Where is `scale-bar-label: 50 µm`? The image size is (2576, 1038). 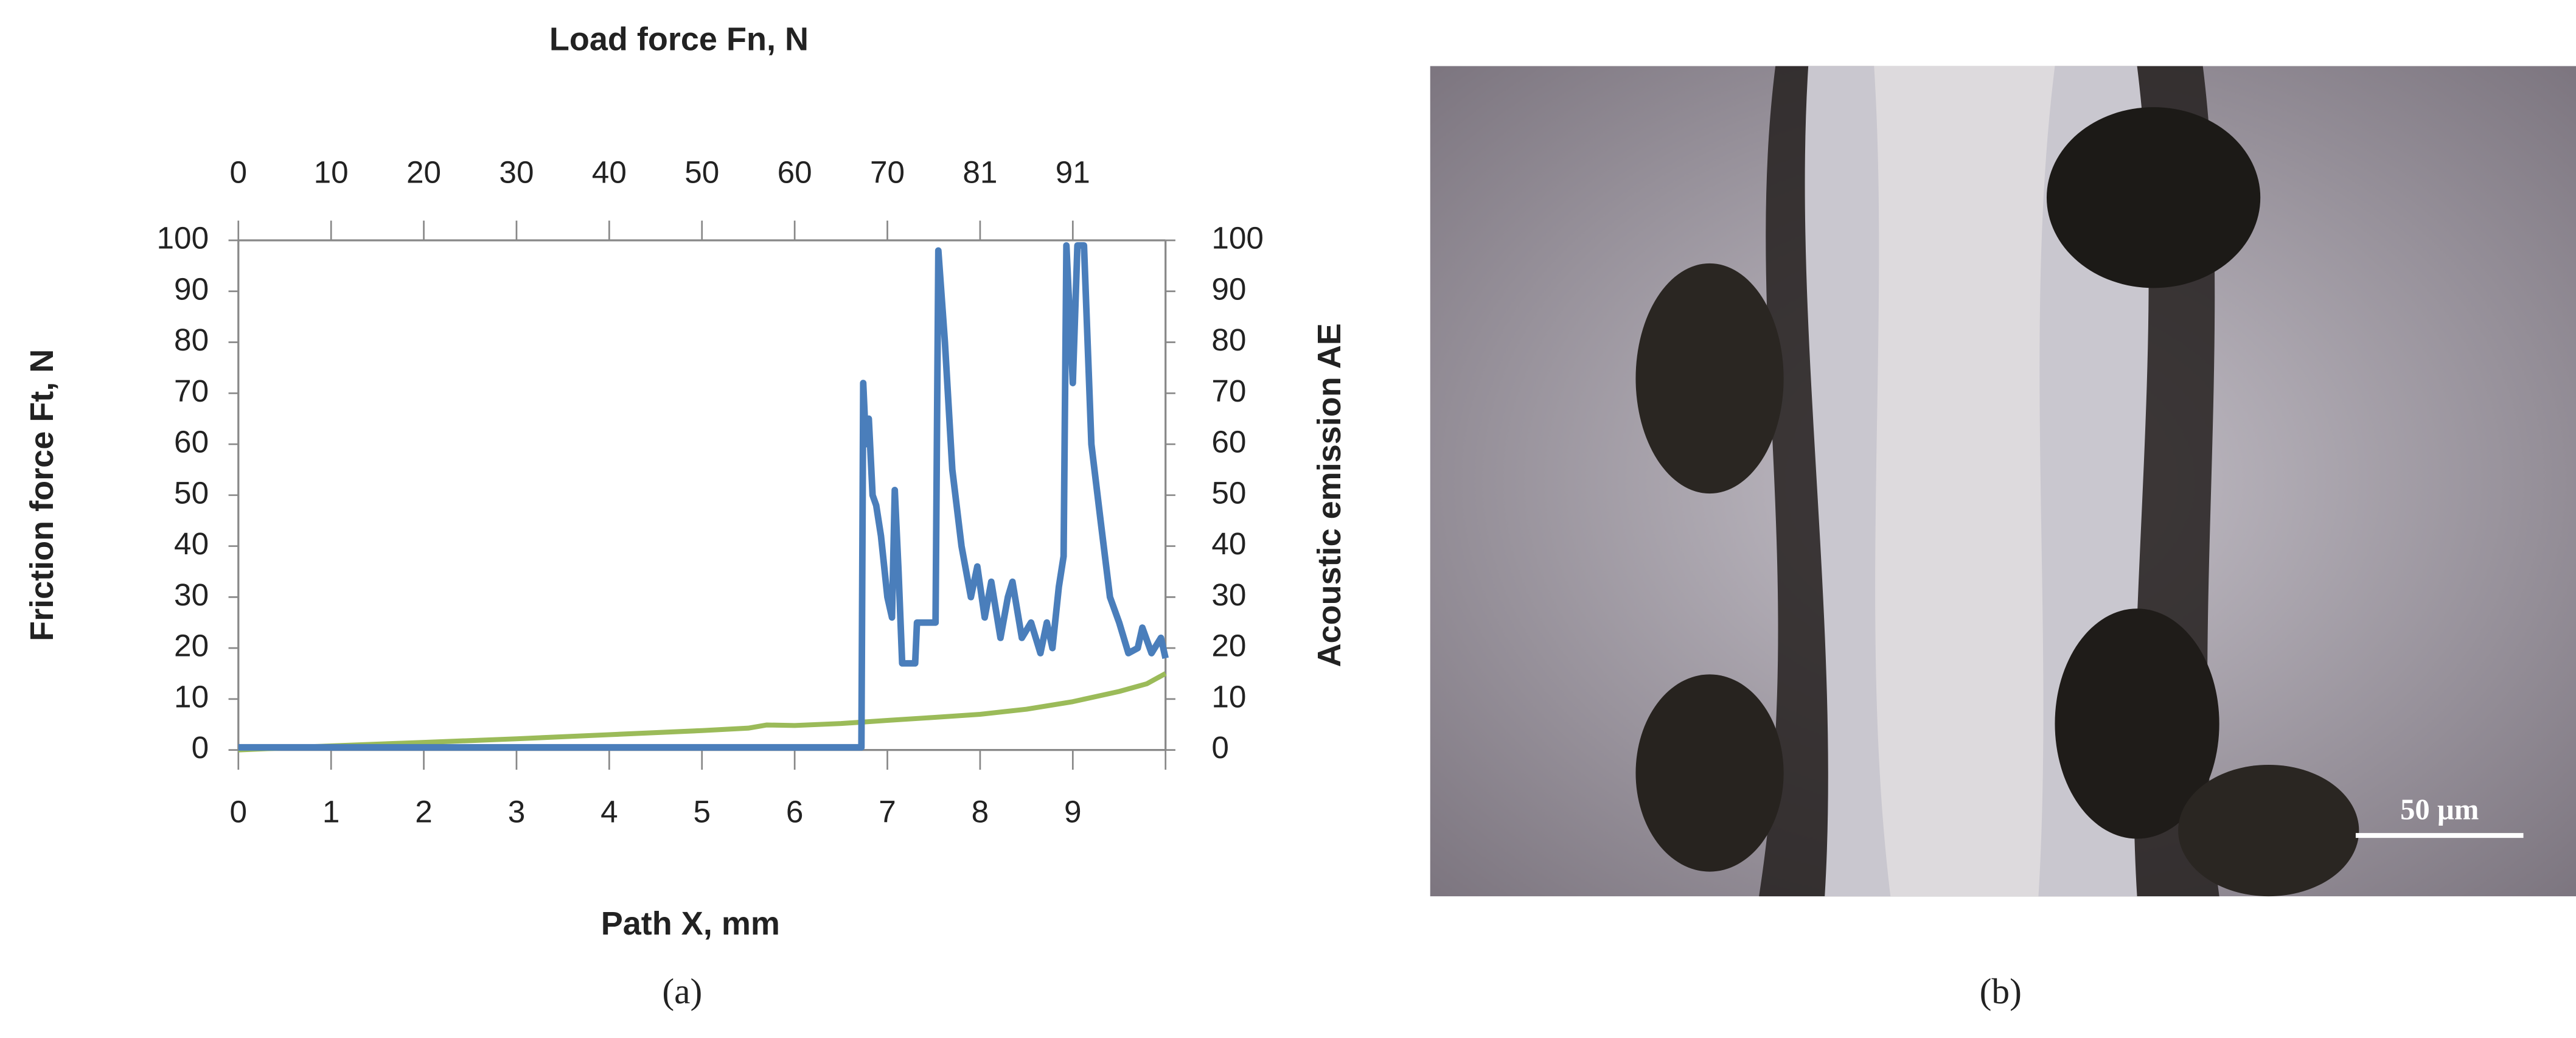 scale-bar-label: 50 µm is located at coordinates (2439, 810).